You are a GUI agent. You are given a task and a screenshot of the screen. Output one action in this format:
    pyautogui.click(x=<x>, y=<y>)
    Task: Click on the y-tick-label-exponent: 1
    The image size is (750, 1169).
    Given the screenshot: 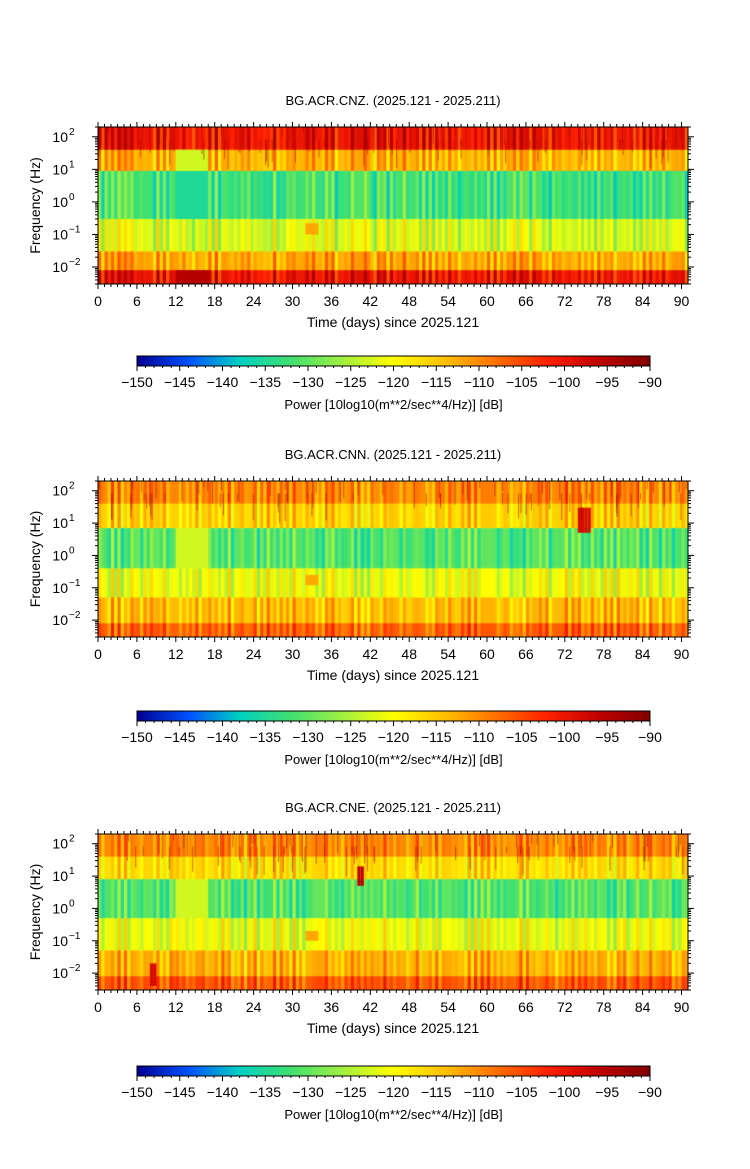 What is the action you would take?
    pyautogui.click(x=72, y=164)
    